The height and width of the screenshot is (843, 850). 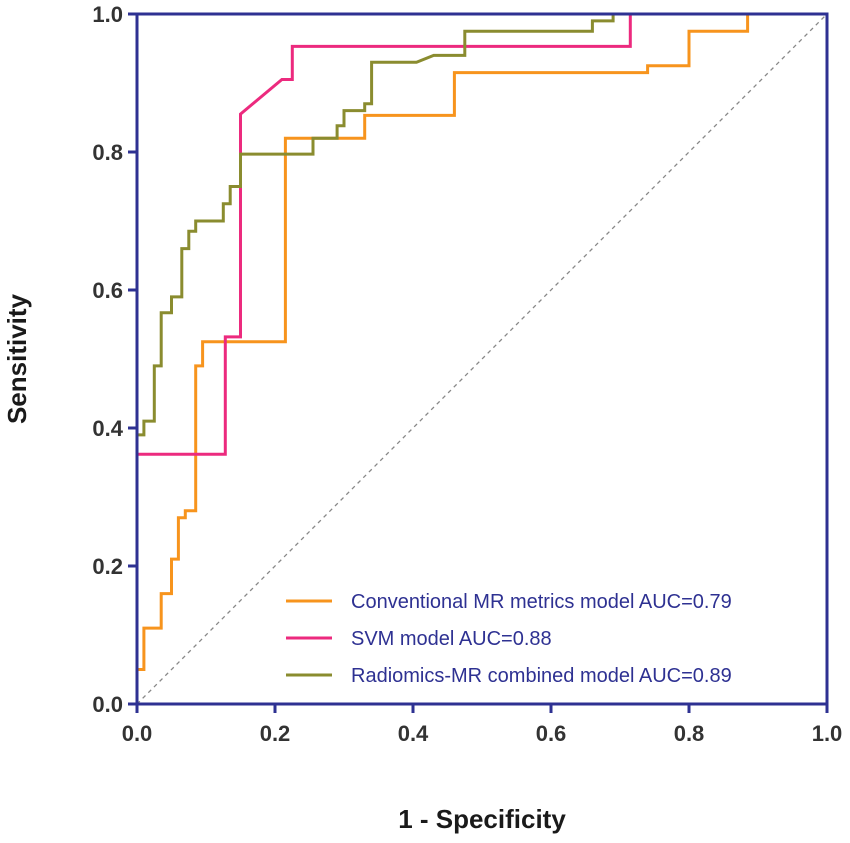 I want to click on x-tick-label: 0.4, so click(x=413, y=733).